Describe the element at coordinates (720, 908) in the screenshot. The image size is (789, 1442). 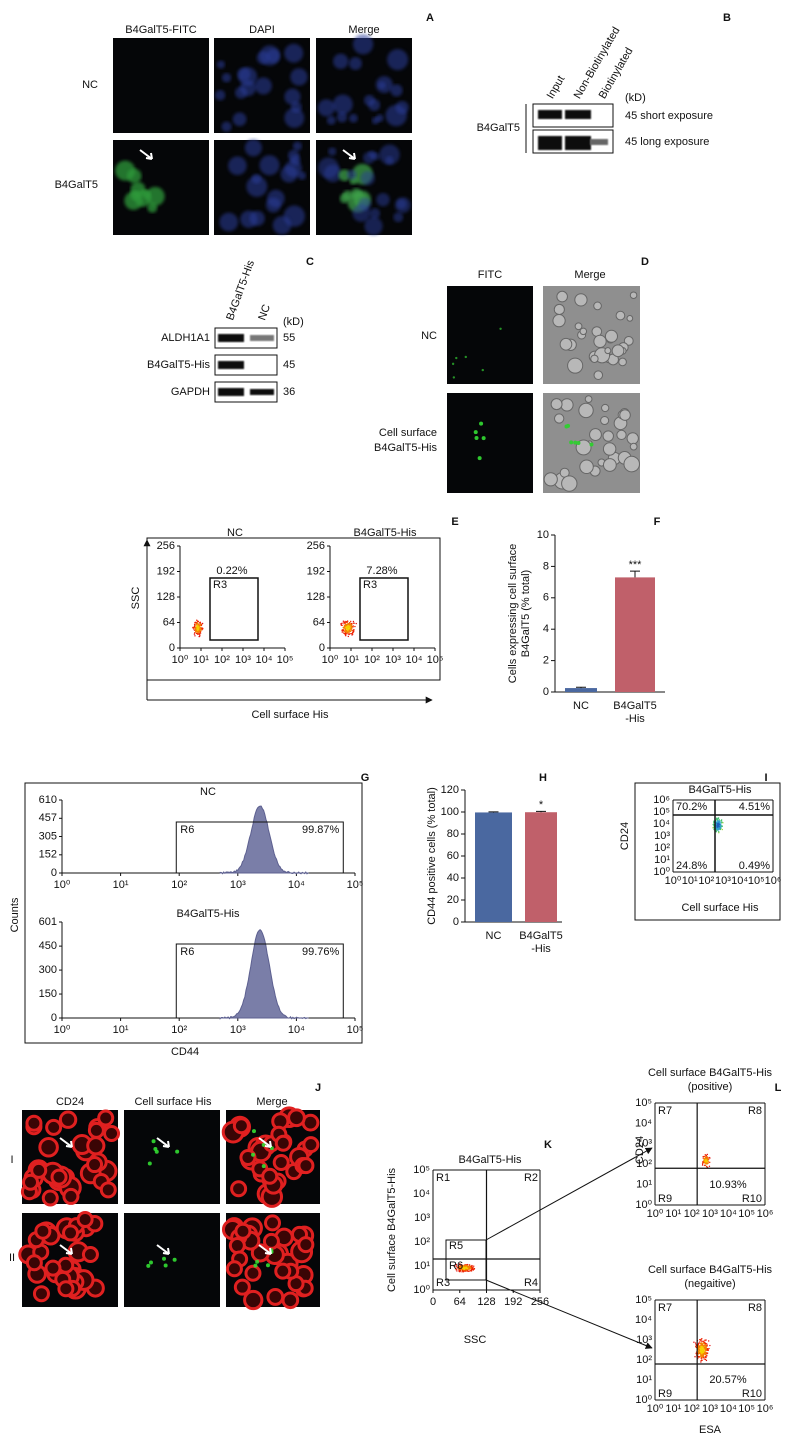
I see `label: Cell surface His` at that location.